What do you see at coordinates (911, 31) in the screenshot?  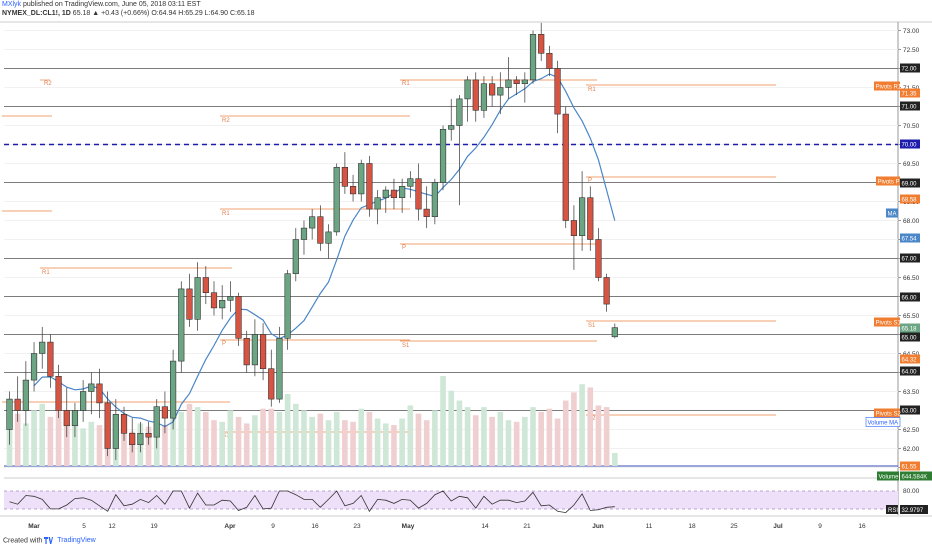 I see `price-tick-label: 73.00` at bounding box center [911, 31].